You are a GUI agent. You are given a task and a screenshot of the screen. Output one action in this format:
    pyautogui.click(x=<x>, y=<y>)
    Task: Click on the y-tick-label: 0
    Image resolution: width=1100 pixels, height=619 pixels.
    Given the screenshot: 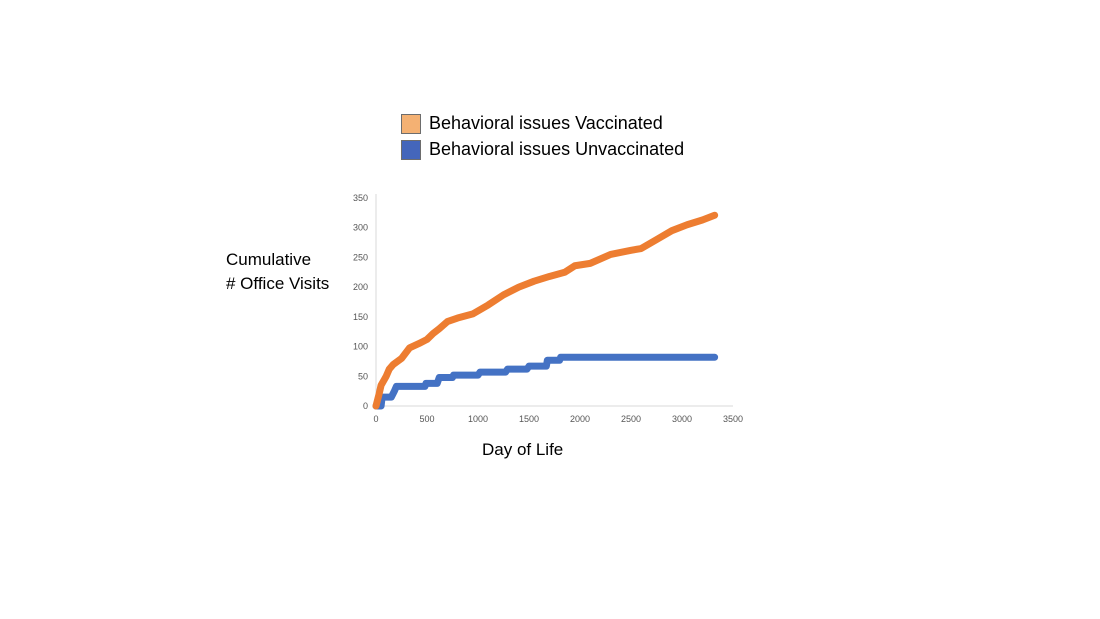 What is the action you would take?
    pyautogui.click(x=365, y=406)
    